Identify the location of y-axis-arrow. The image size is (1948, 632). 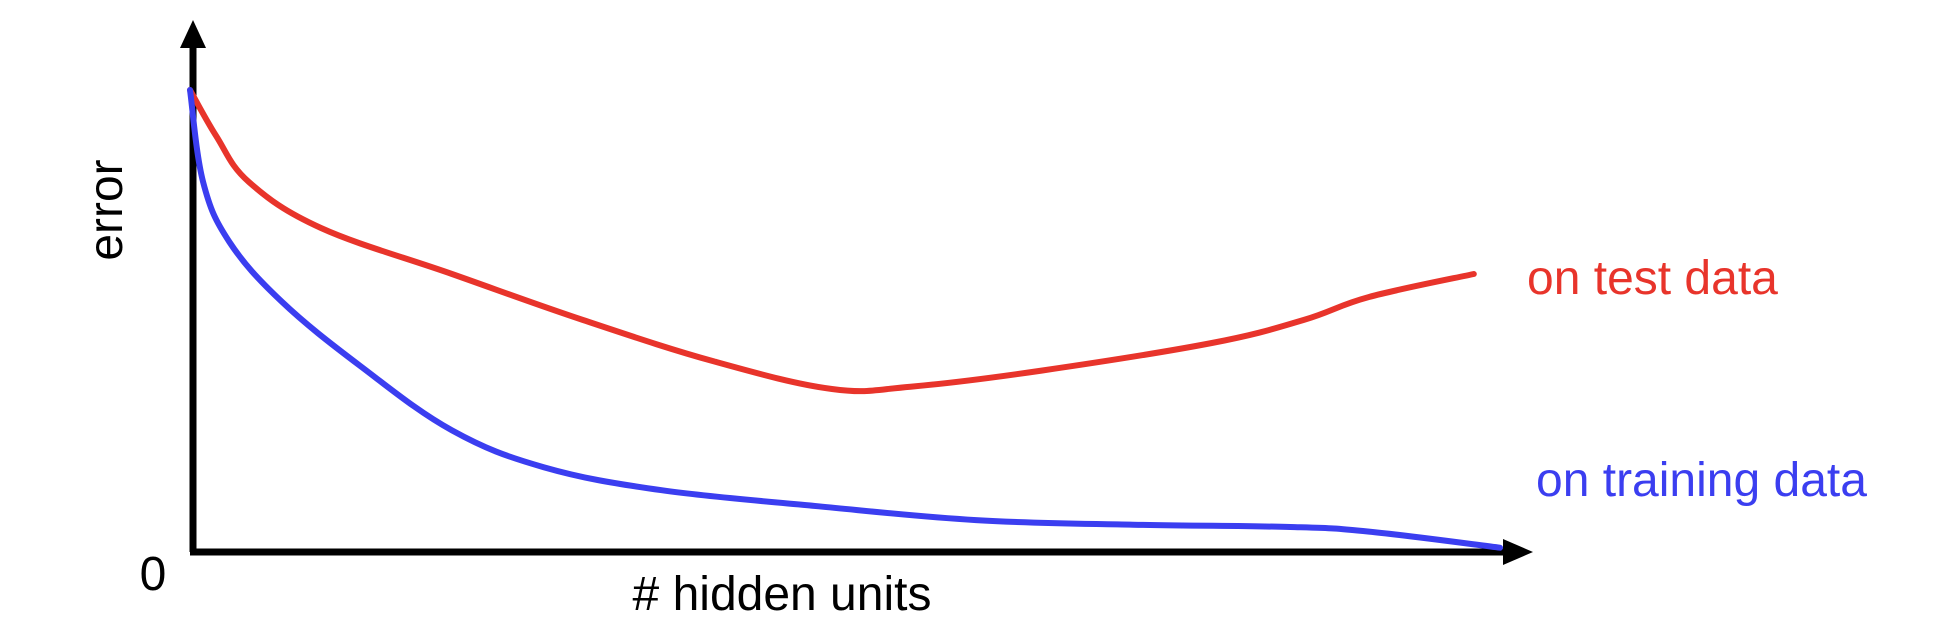
(193, 34).